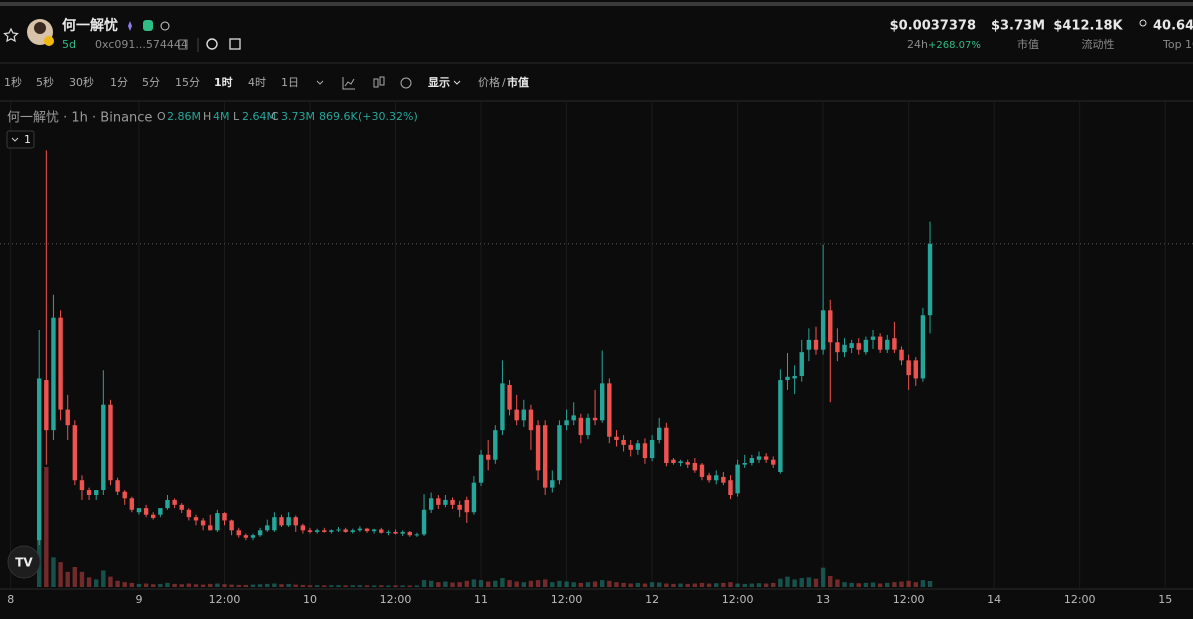 This screenshot has width=1193, height=619. What do you see at coordinates (917, 44) in the screenshot?
I see `change-period: 24h` at bounding box center [917, 44].